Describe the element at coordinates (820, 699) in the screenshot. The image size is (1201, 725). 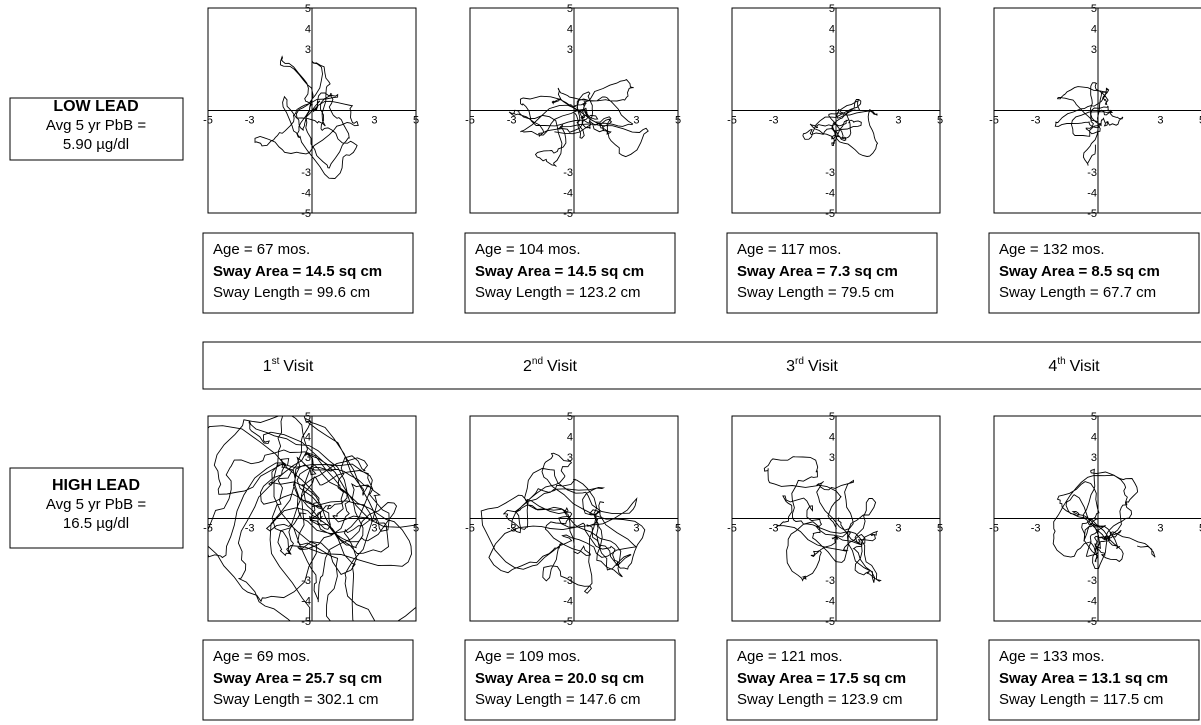
I see `info-length: Sway Length = 123.9 cm` at that location.